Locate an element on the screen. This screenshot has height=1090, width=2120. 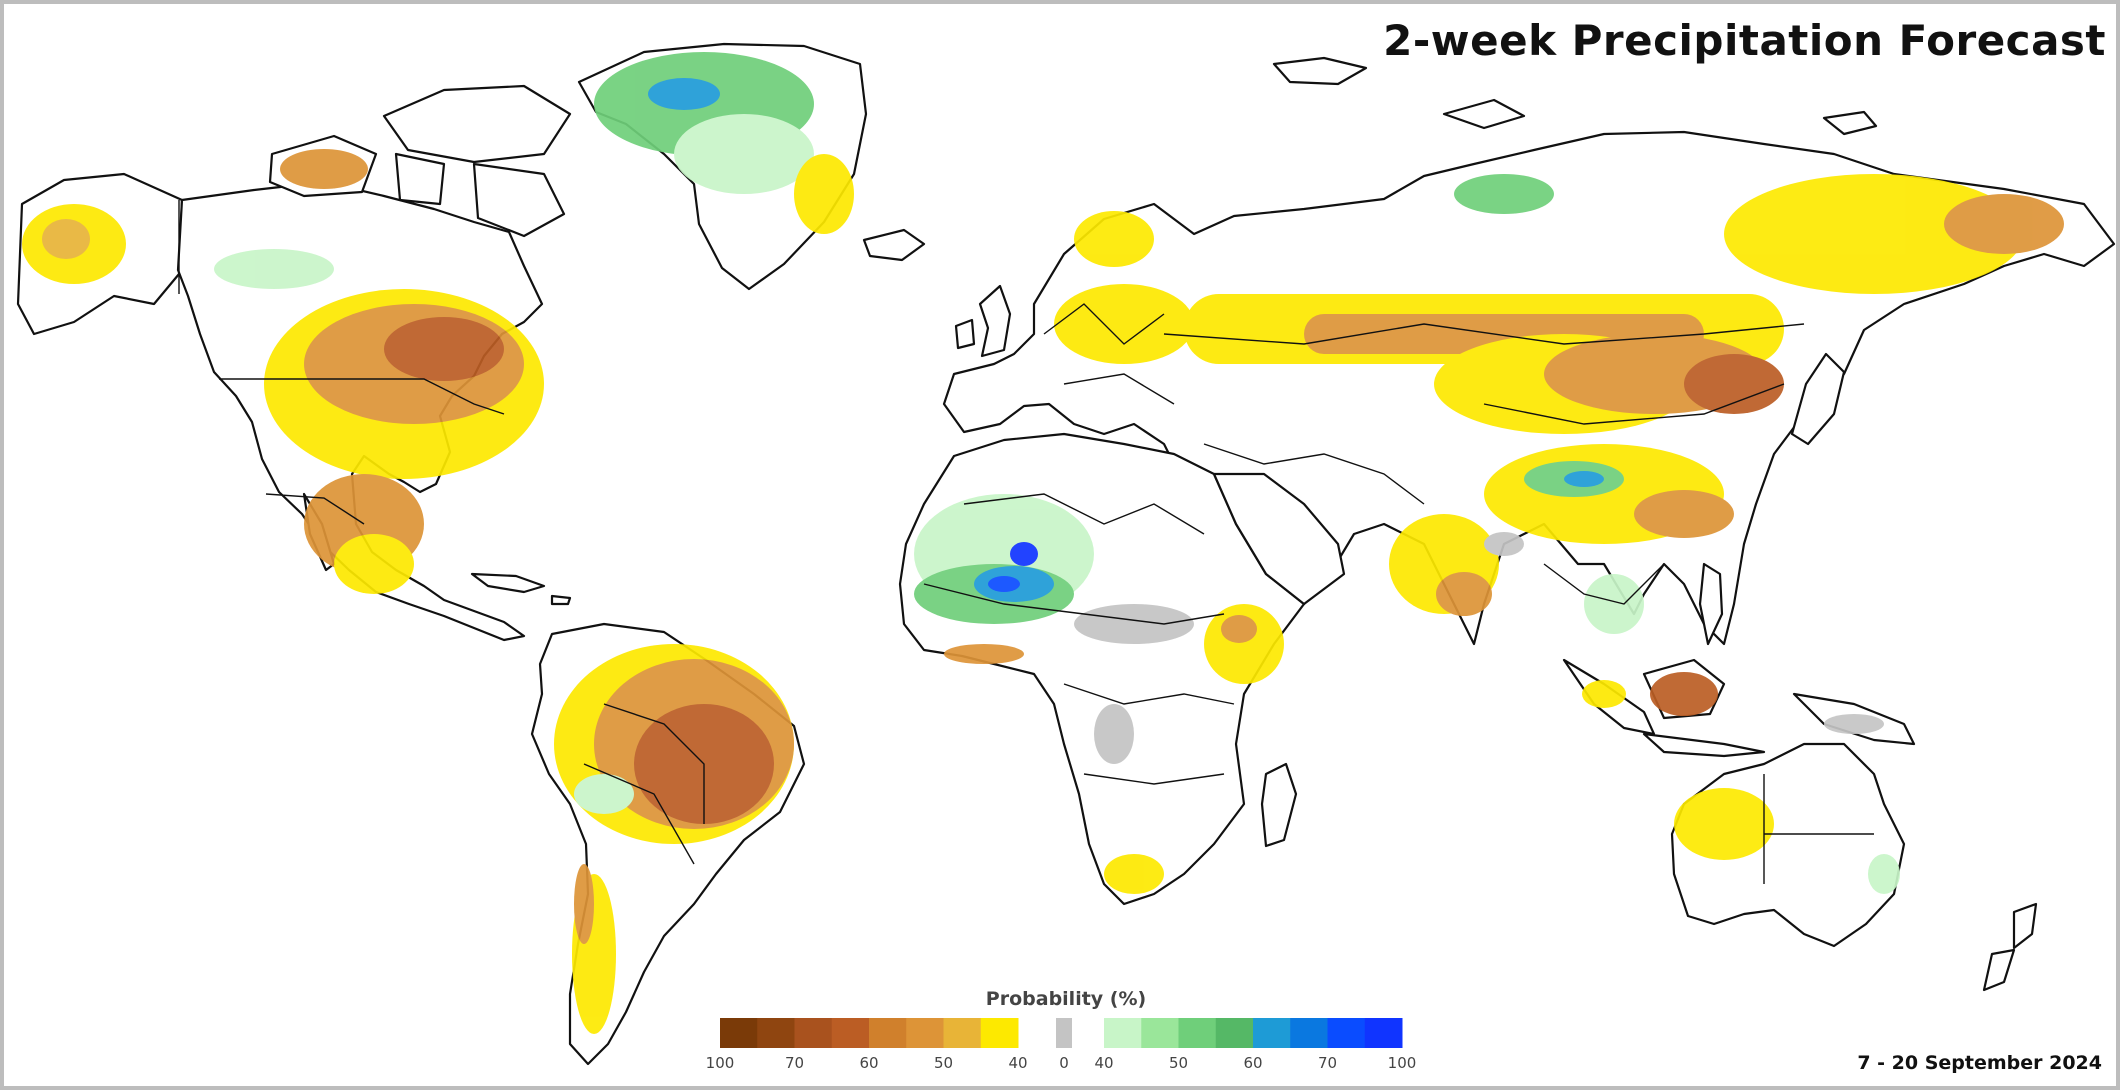
legend-title: Probability (%) is located at coordinates (1066, 999).